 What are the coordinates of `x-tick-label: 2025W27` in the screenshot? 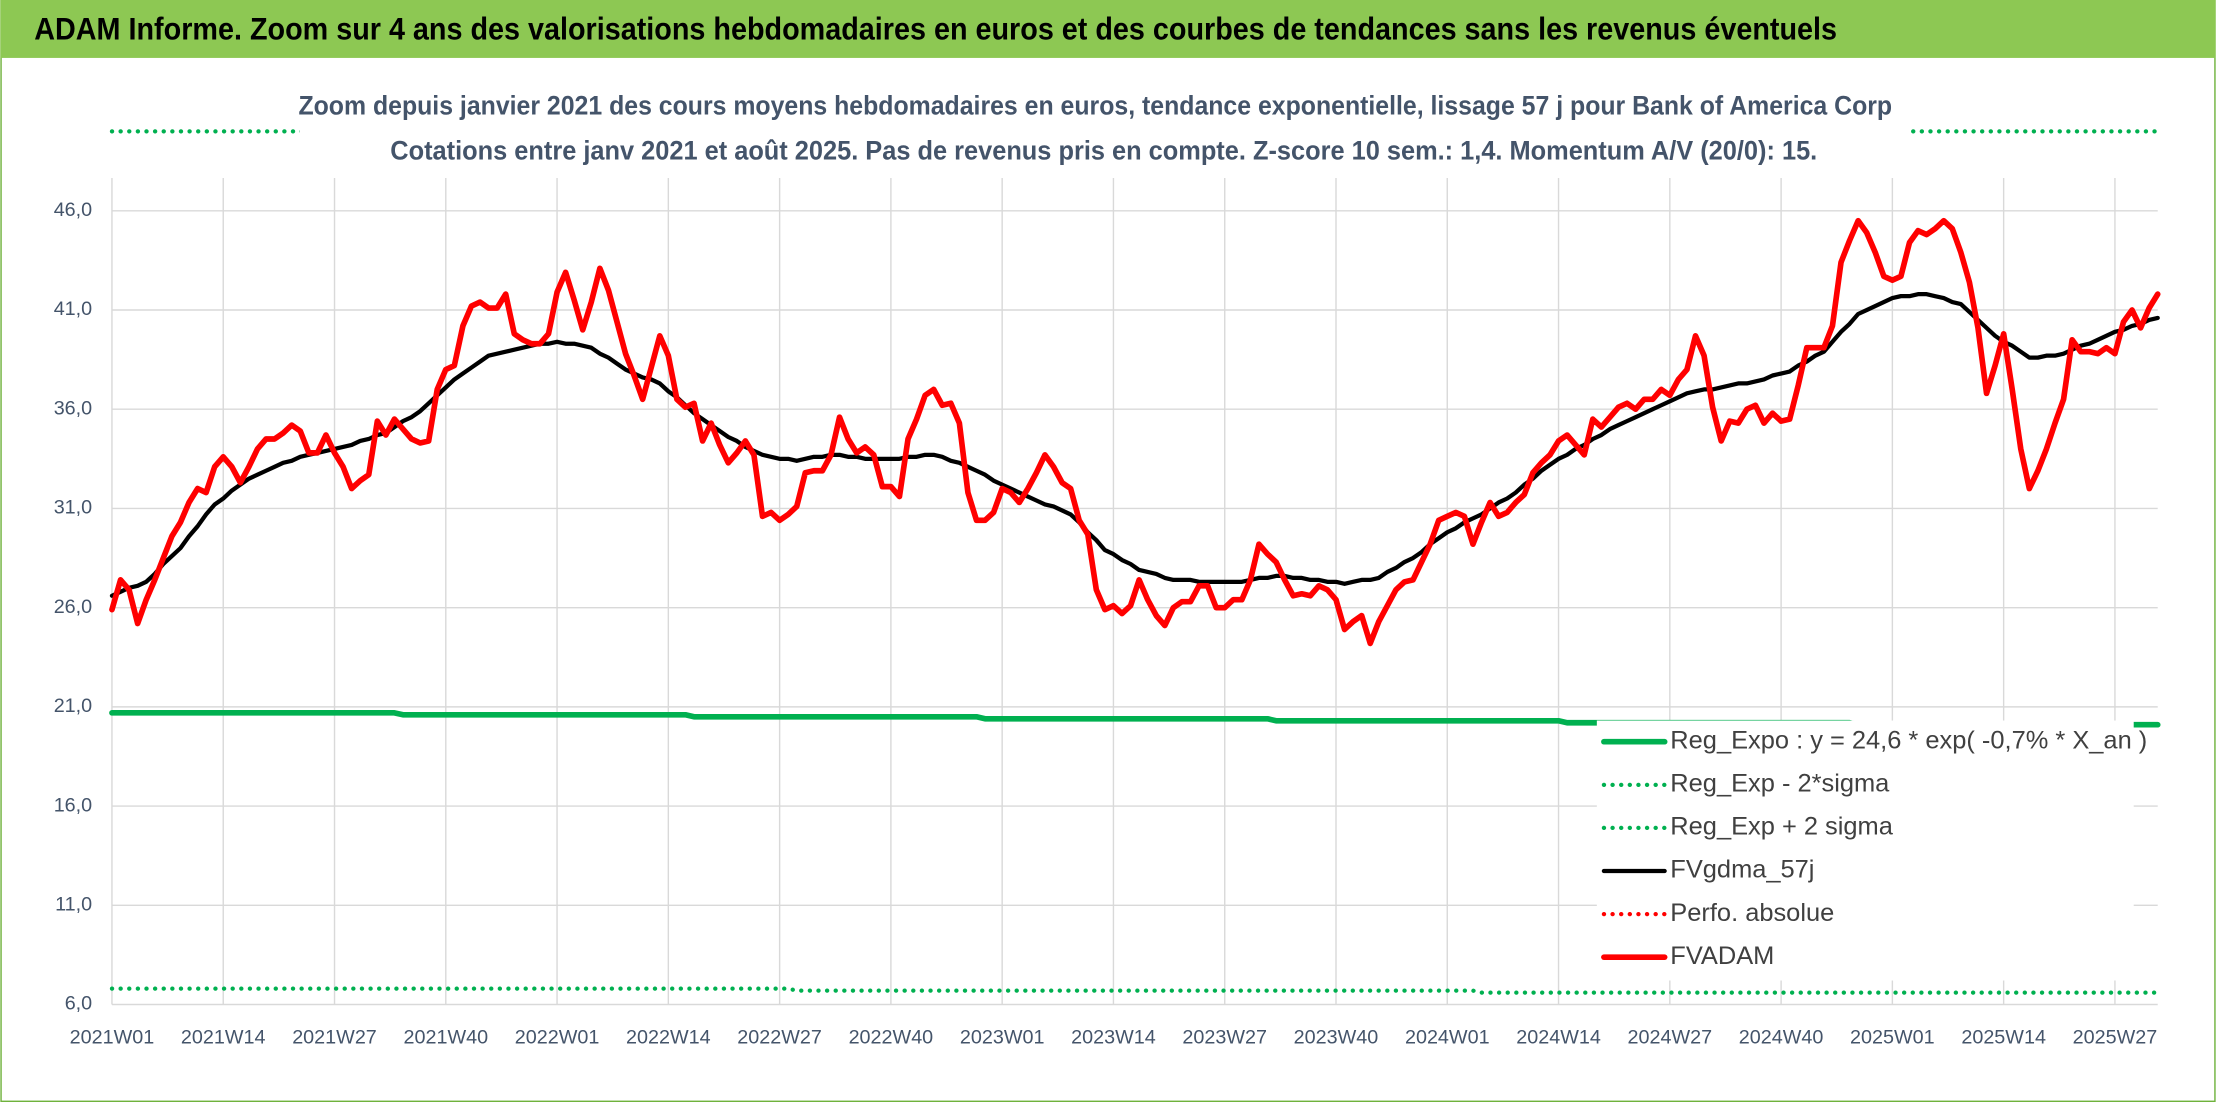 It's located at (2115, 1038).